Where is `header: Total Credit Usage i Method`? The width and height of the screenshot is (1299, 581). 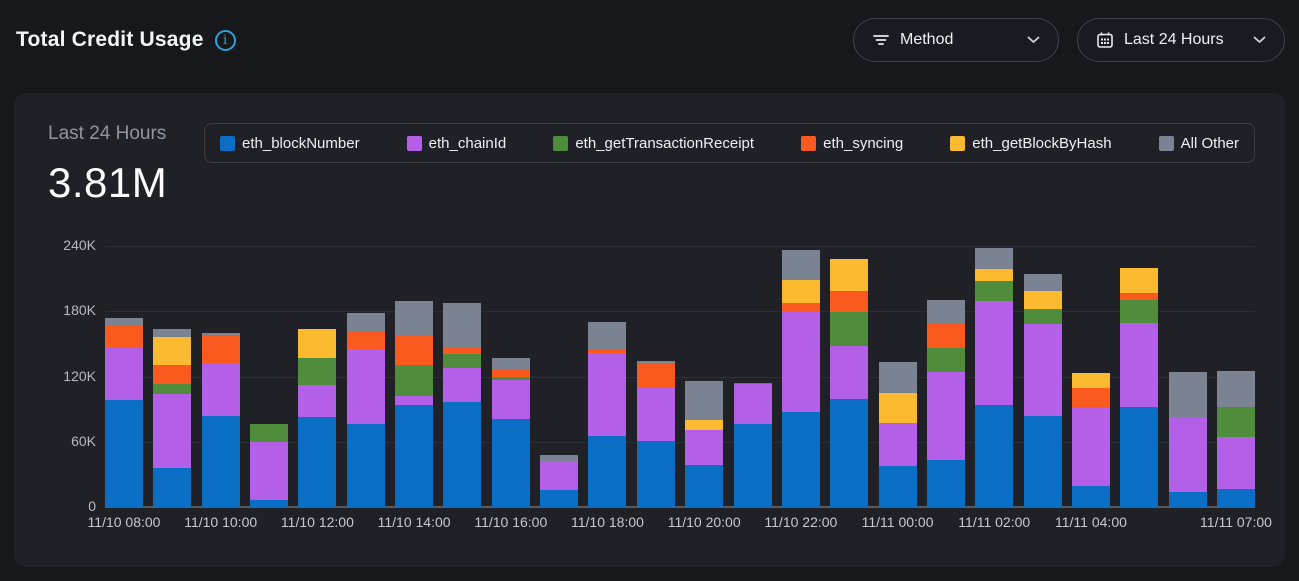 header: Total Credit Usage i Method is located at coordinates (650, 40).